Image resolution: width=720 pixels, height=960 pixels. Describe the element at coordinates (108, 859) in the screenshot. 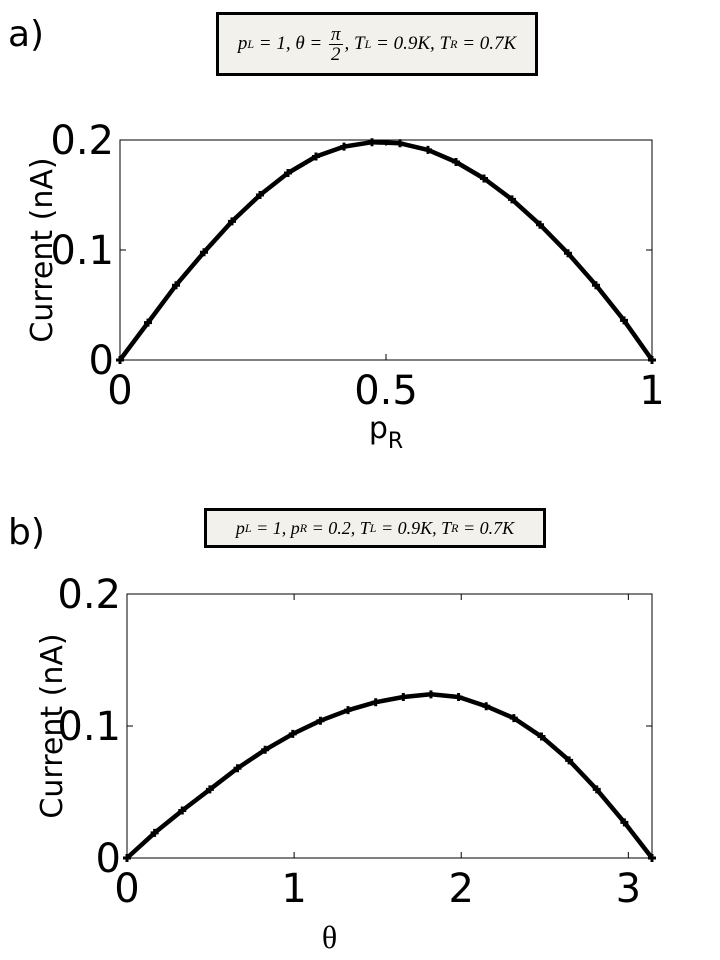

I see `chart-b-y-tick-label: 0` at that location.